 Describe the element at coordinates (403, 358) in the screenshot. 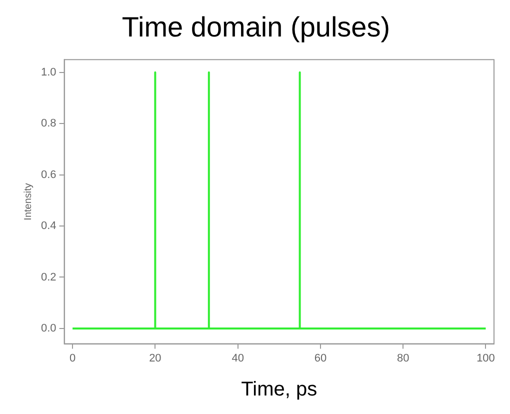

I see `x-tick-label: 80` at that location.